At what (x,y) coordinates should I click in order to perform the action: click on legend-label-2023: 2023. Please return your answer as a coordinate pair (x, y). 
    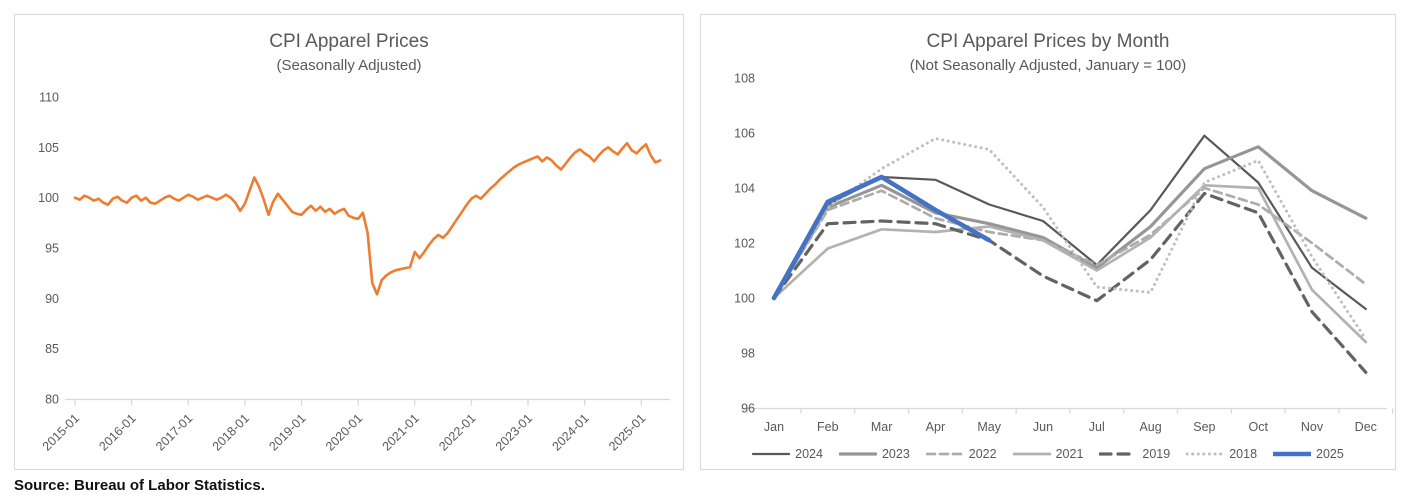
    Looking at the image, I should click on (895, 454).